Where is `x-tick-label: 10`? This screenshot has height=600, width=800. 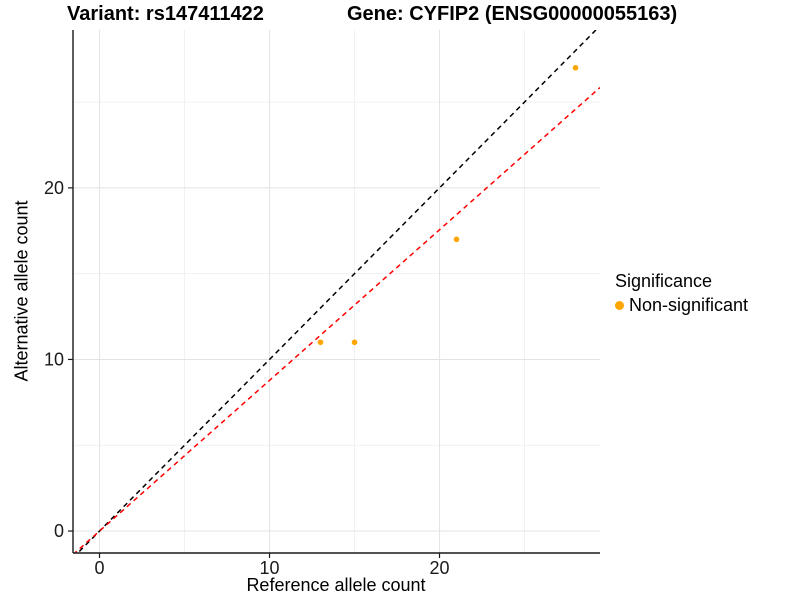
x-tick-label: 10 is located at coordinates (270, 568).